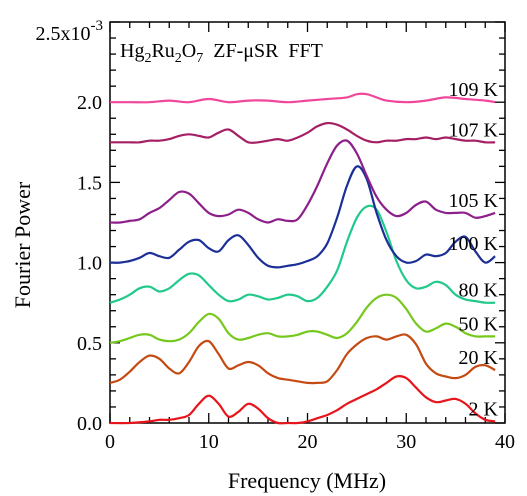 This screenshot has height=496, width=527. Describe the element at coordinates (302, 254) in the screenshot. I see `series-line-80-k` at that location.